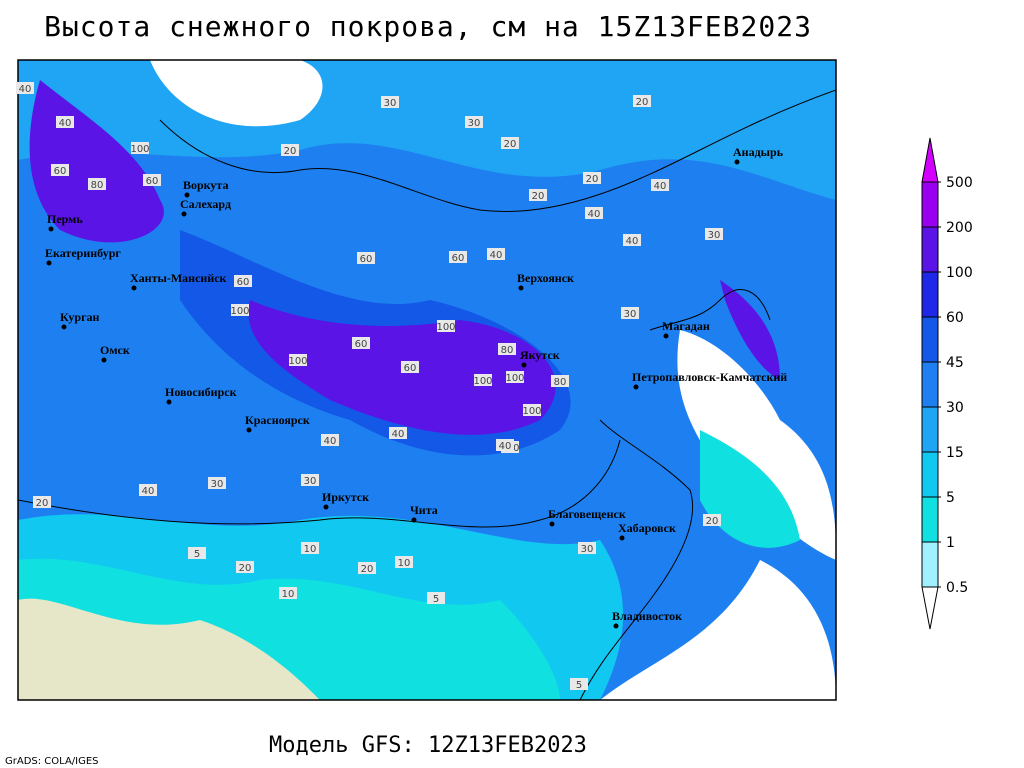  Describe the element at coordinates (957, 588) in the screenshot. I see `legend-label: 0.5` at that location.